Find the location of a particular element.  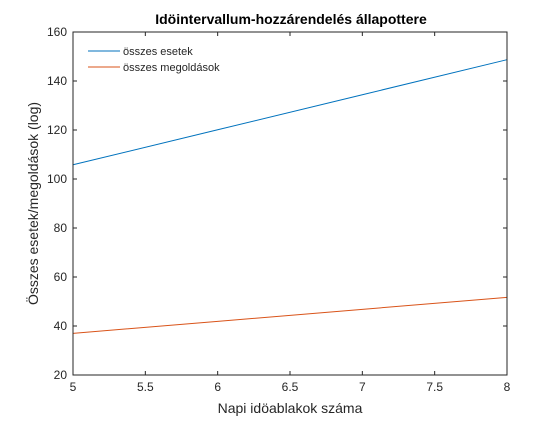

y-tick-label: 160 is located at coordinates (57, 32).